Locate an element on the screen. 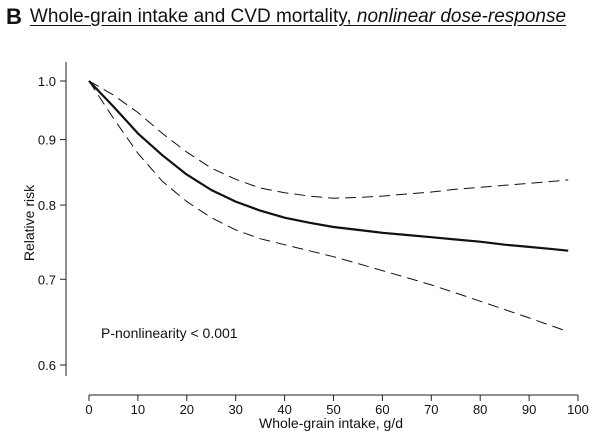 The width and height of the screenshot is (612, 443). x-tick-label: 10 is located at coordinates (138, 409).